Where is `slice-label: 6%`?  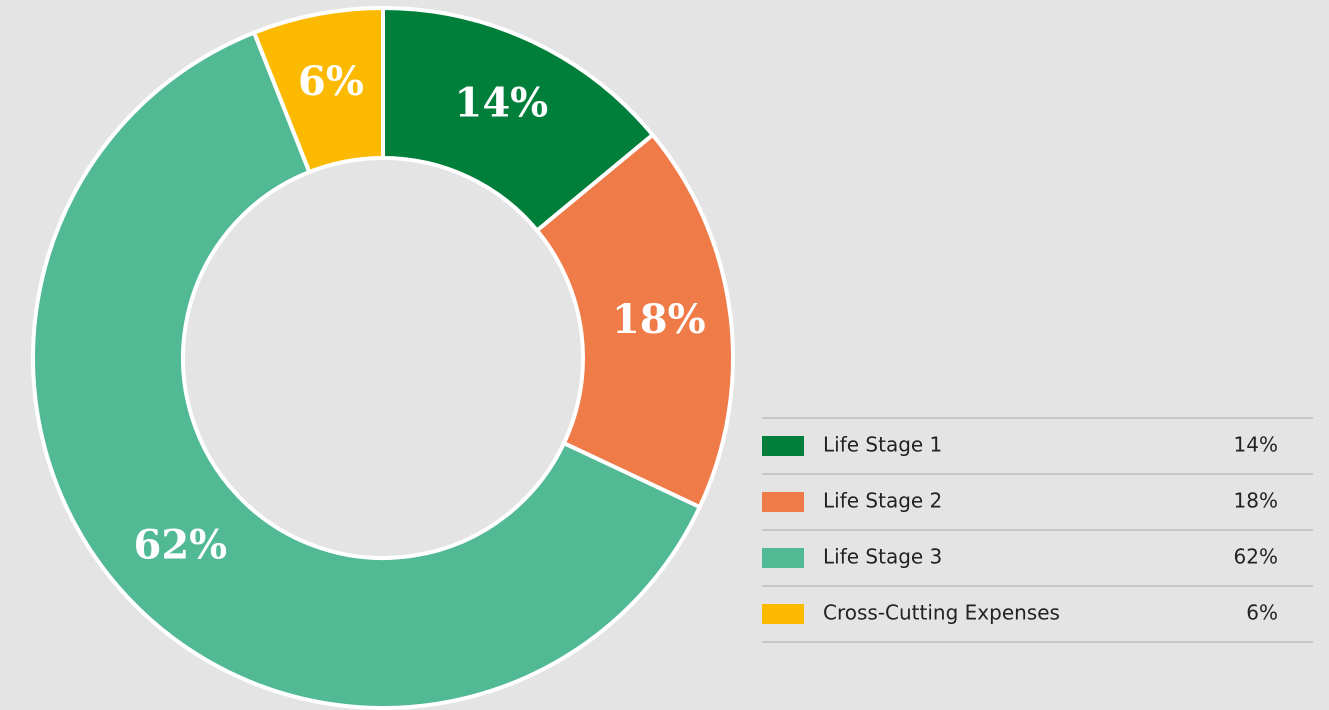
slice-label: 6% is located at coordinates (331, 81).